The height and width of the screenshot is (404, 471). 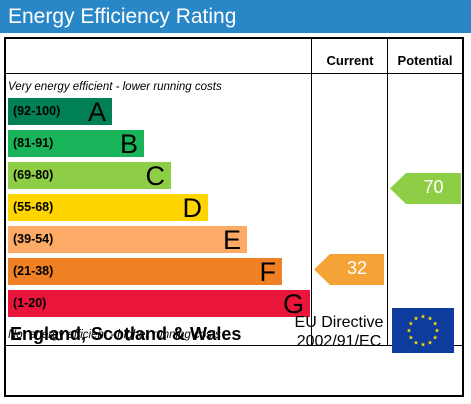 What do you see at coordinates (128, 144) in the screenshot?
I see `band-letter: B` at bounding box center [128, 144].